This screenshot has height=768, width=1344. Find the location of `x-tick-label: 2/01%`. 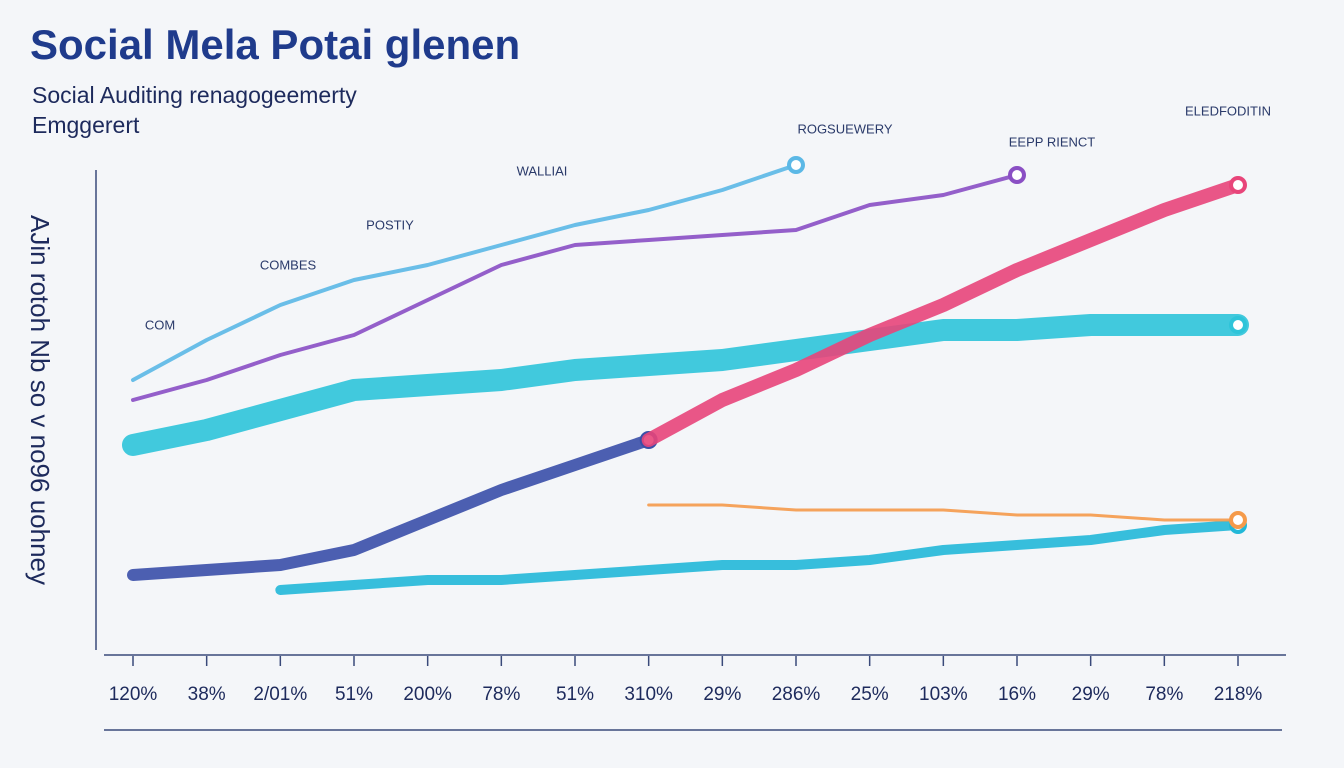

x-tick-label: 2/01% is located at coordinates (280, 694).